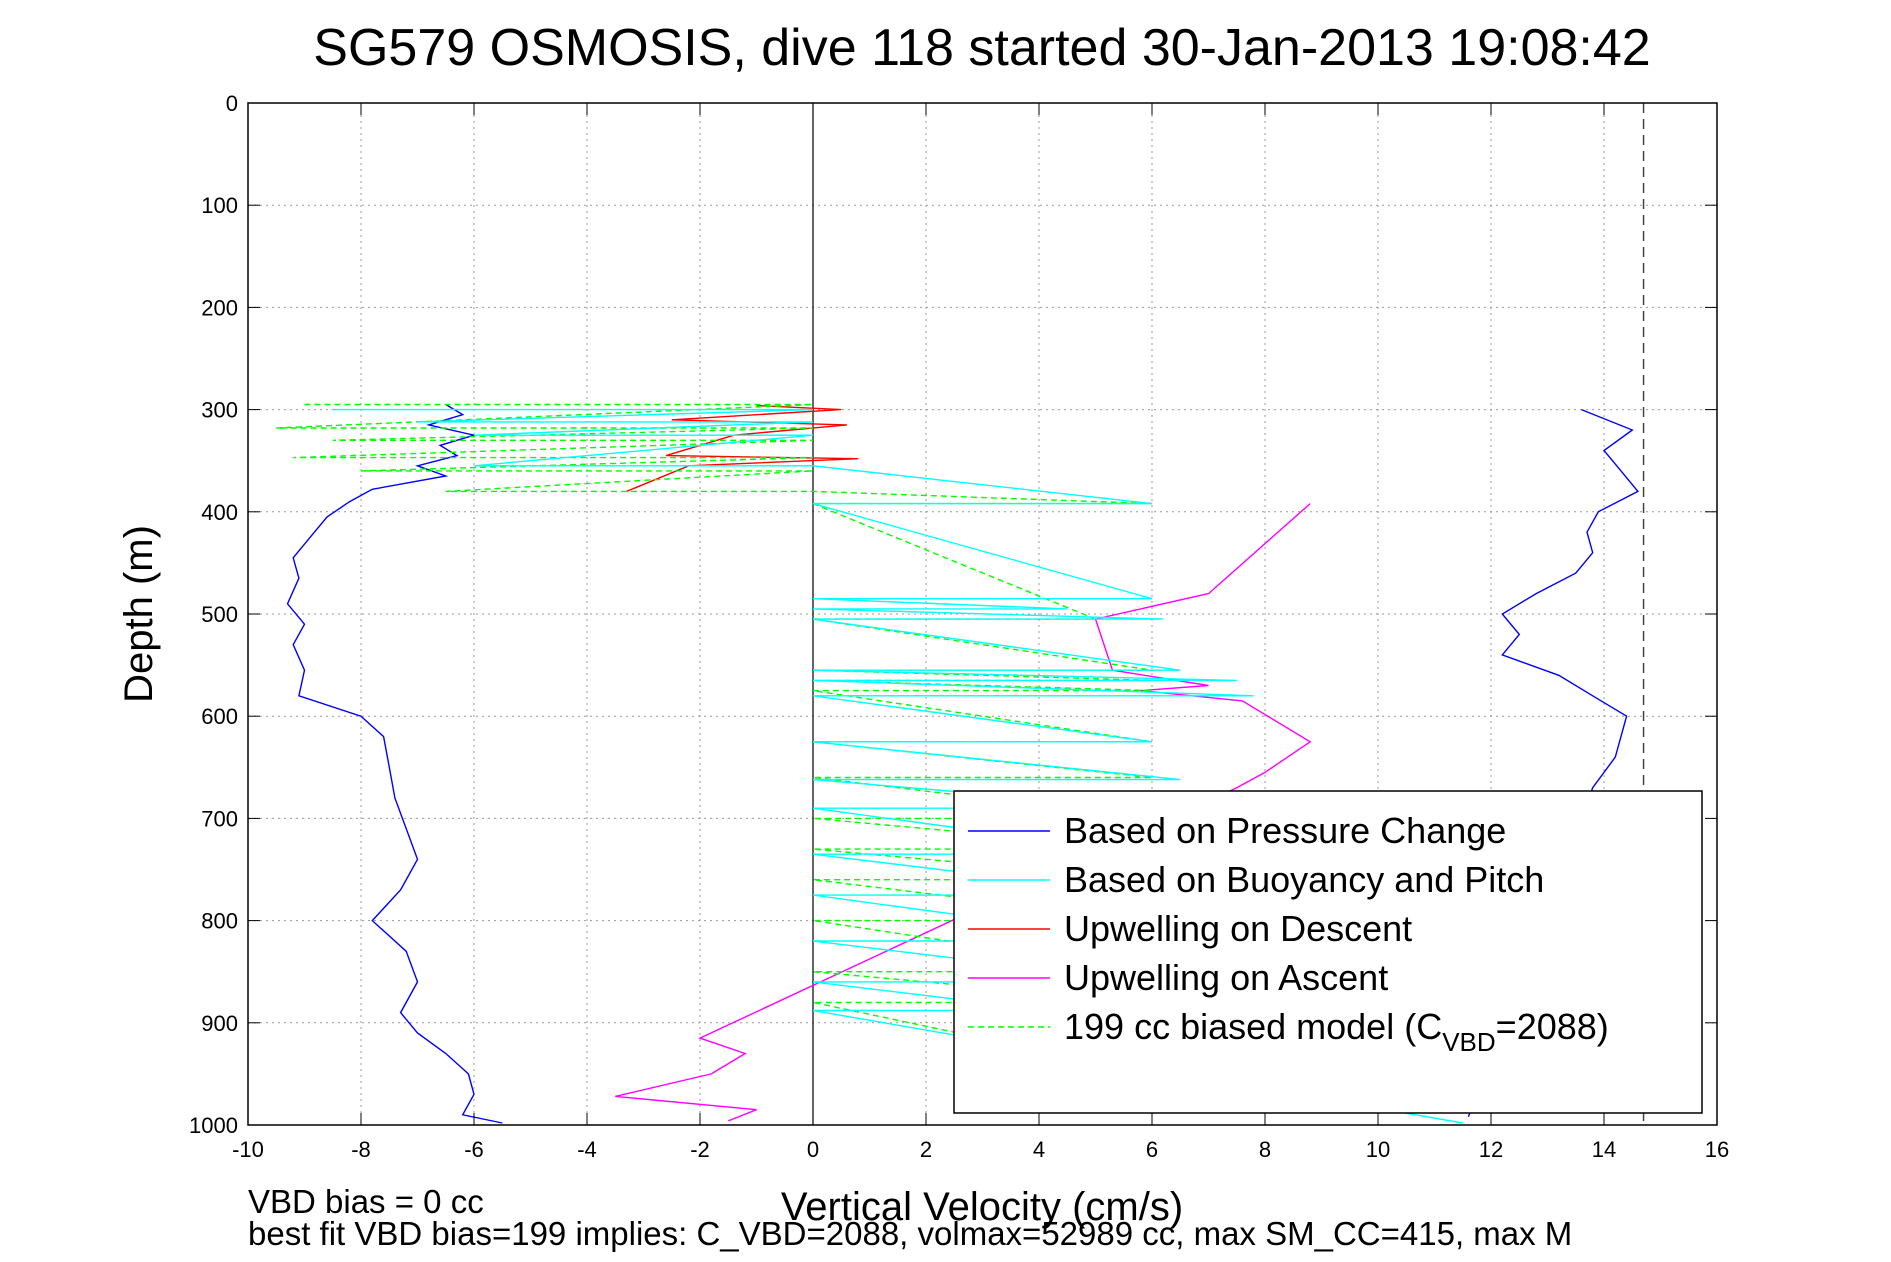 The height and width of the screenshot is (1262, 1891). What do you see at coordinates (1285, 830) in the screenshot?
I see `legend-label: Based on Pressure Change` at bounding box center [1285, 830].